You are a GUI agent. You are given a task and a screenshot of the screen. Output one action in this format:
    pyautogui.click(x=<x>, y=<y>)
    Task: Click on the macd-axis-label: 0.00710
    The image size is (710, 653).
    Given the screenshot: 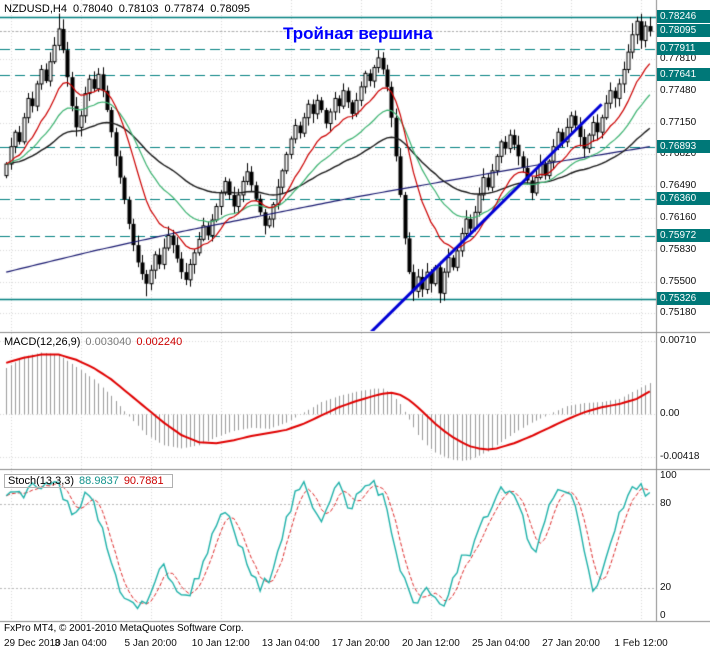 What is the action you would take?
    pyautogui.click(x=678, y=341)
    